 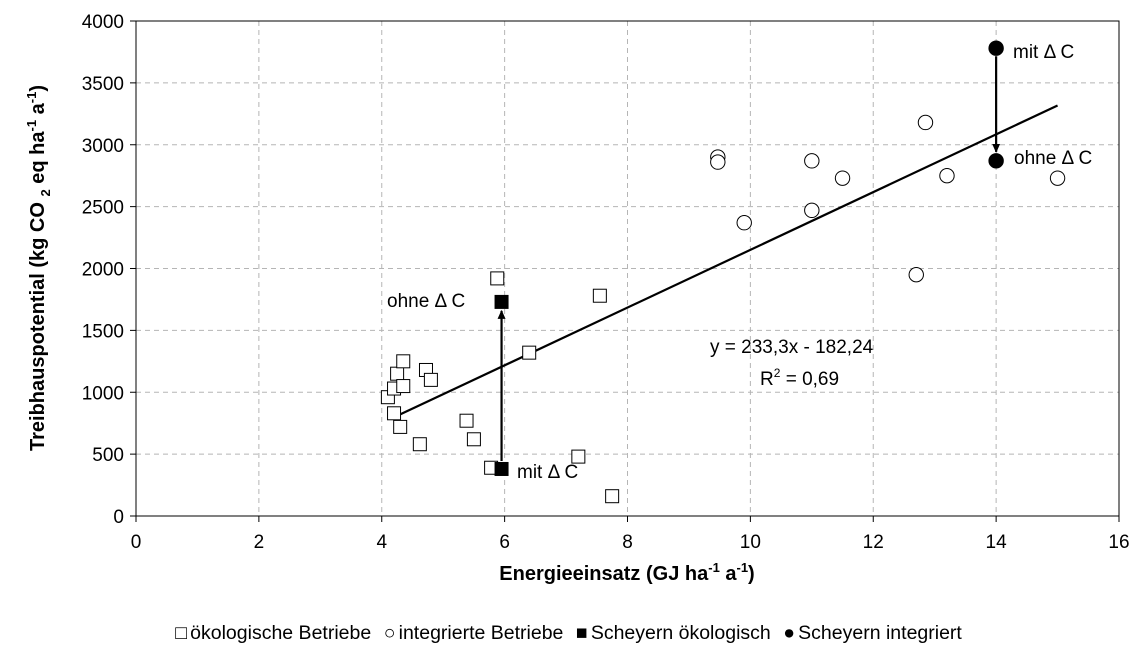 What do you see at coordinates (504, 542) in the screenshot?
I see `x-tick-label: 6` at bounding box center [504, 542].